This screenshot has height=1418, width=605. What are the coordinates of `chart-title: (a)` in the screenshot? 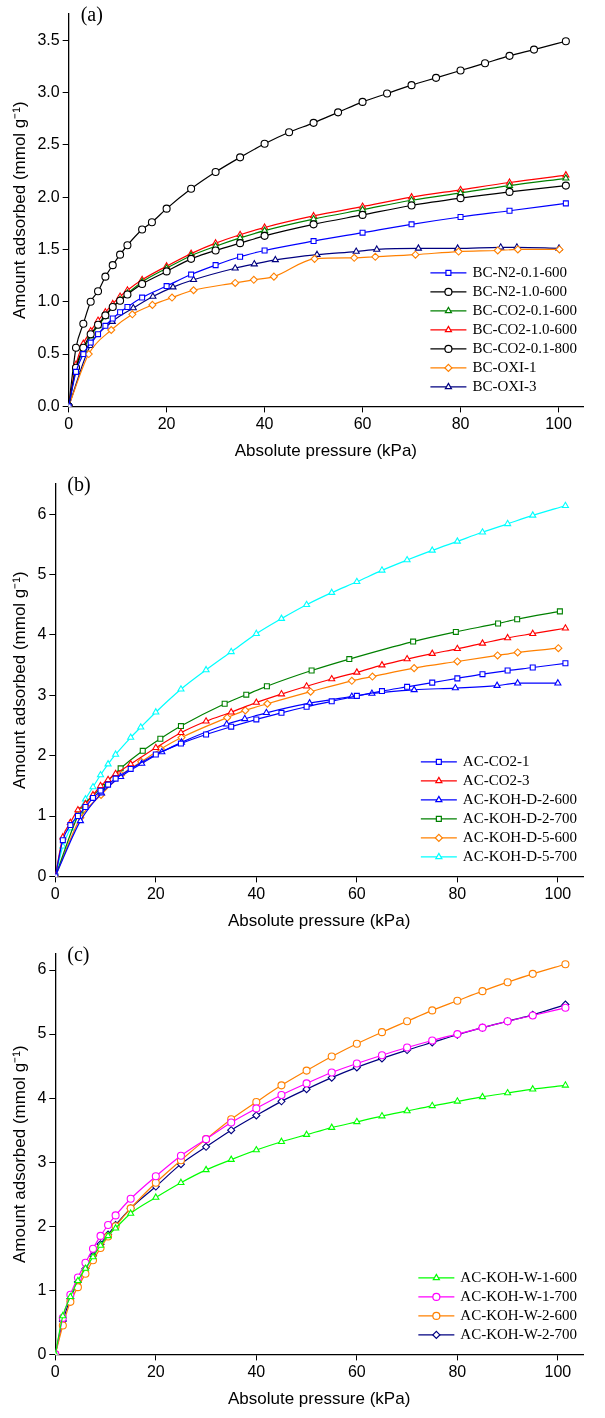 It's located at (91, 15).